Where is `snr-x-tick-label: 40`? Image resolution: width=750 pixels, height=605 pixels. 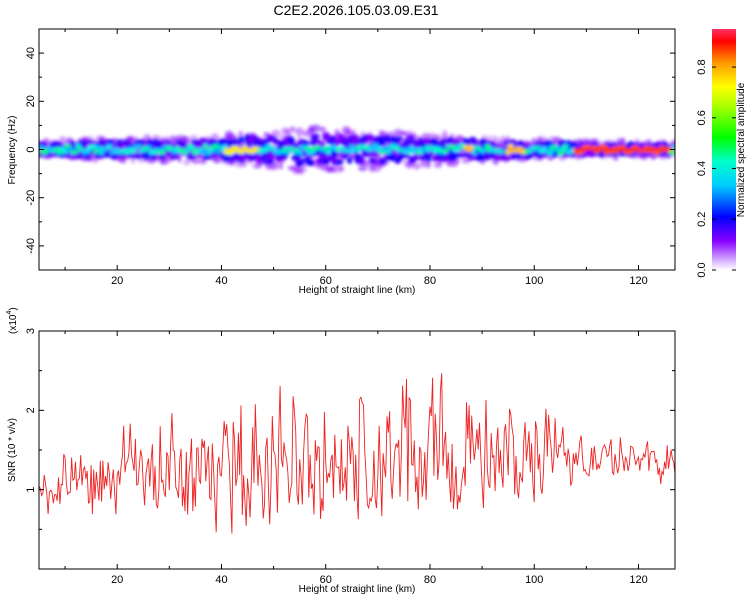
snr-x-tick-label: 40 is located at coordinates (221, 580).